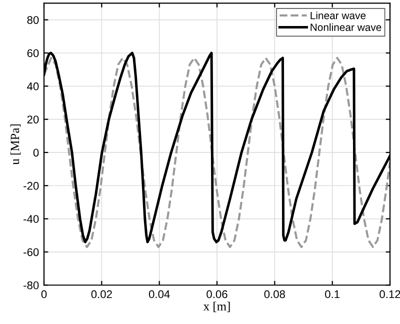 This screenshot has height=324, width=400. I want to click on x-tick-label: 0.08, so click(274, 294).